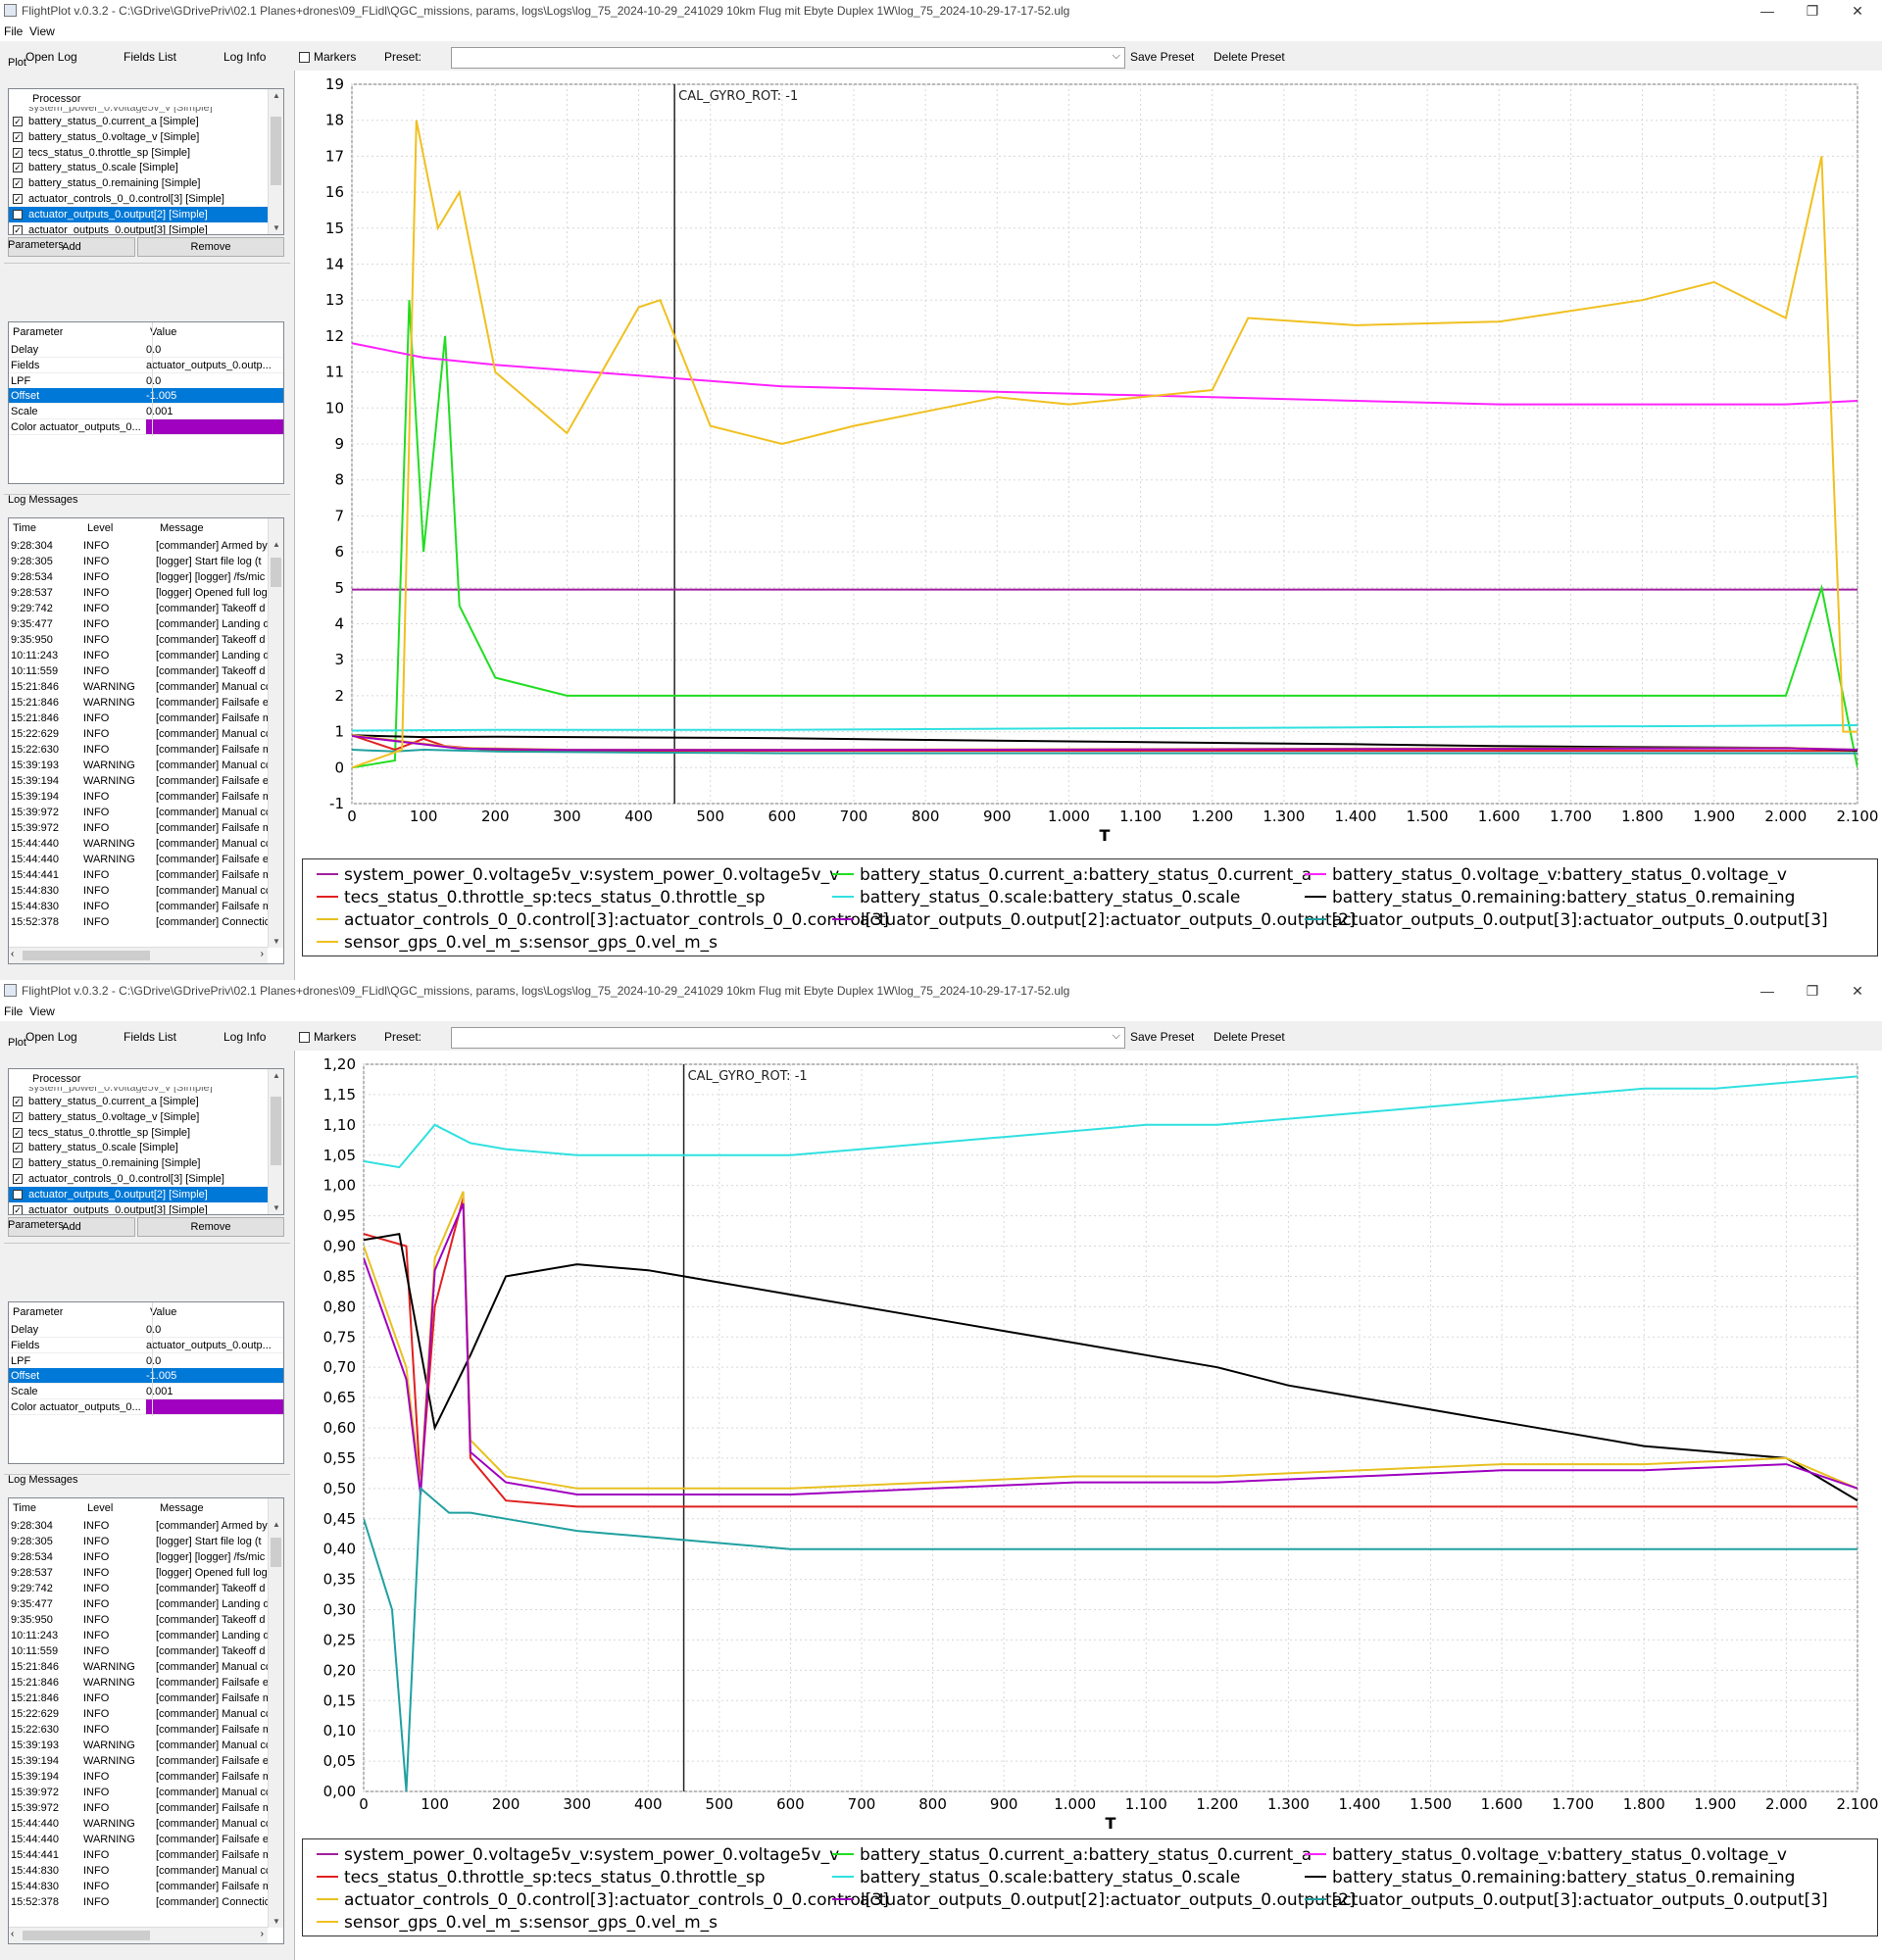 The height and width of the screenshot is (1960, 1882). I want to click on list-item: ✓ actuator_outputs_0.output[3] [Simple], so click(139, 1208).